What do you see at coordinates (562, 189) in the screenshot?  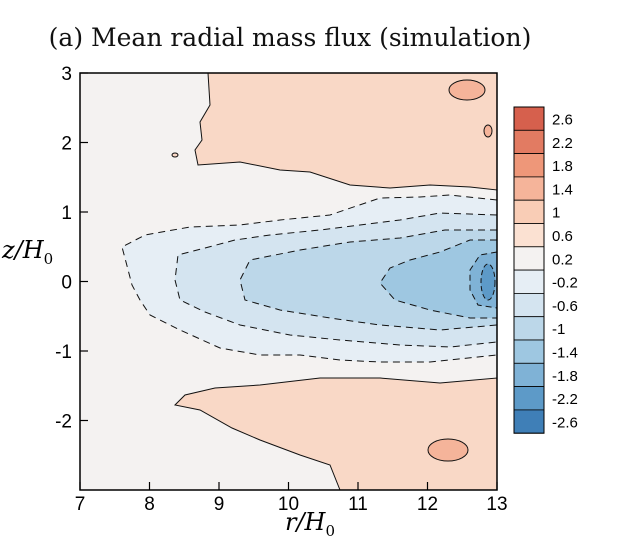 I see `colorbar-label: 1.4` at bounding box center [562, 189].